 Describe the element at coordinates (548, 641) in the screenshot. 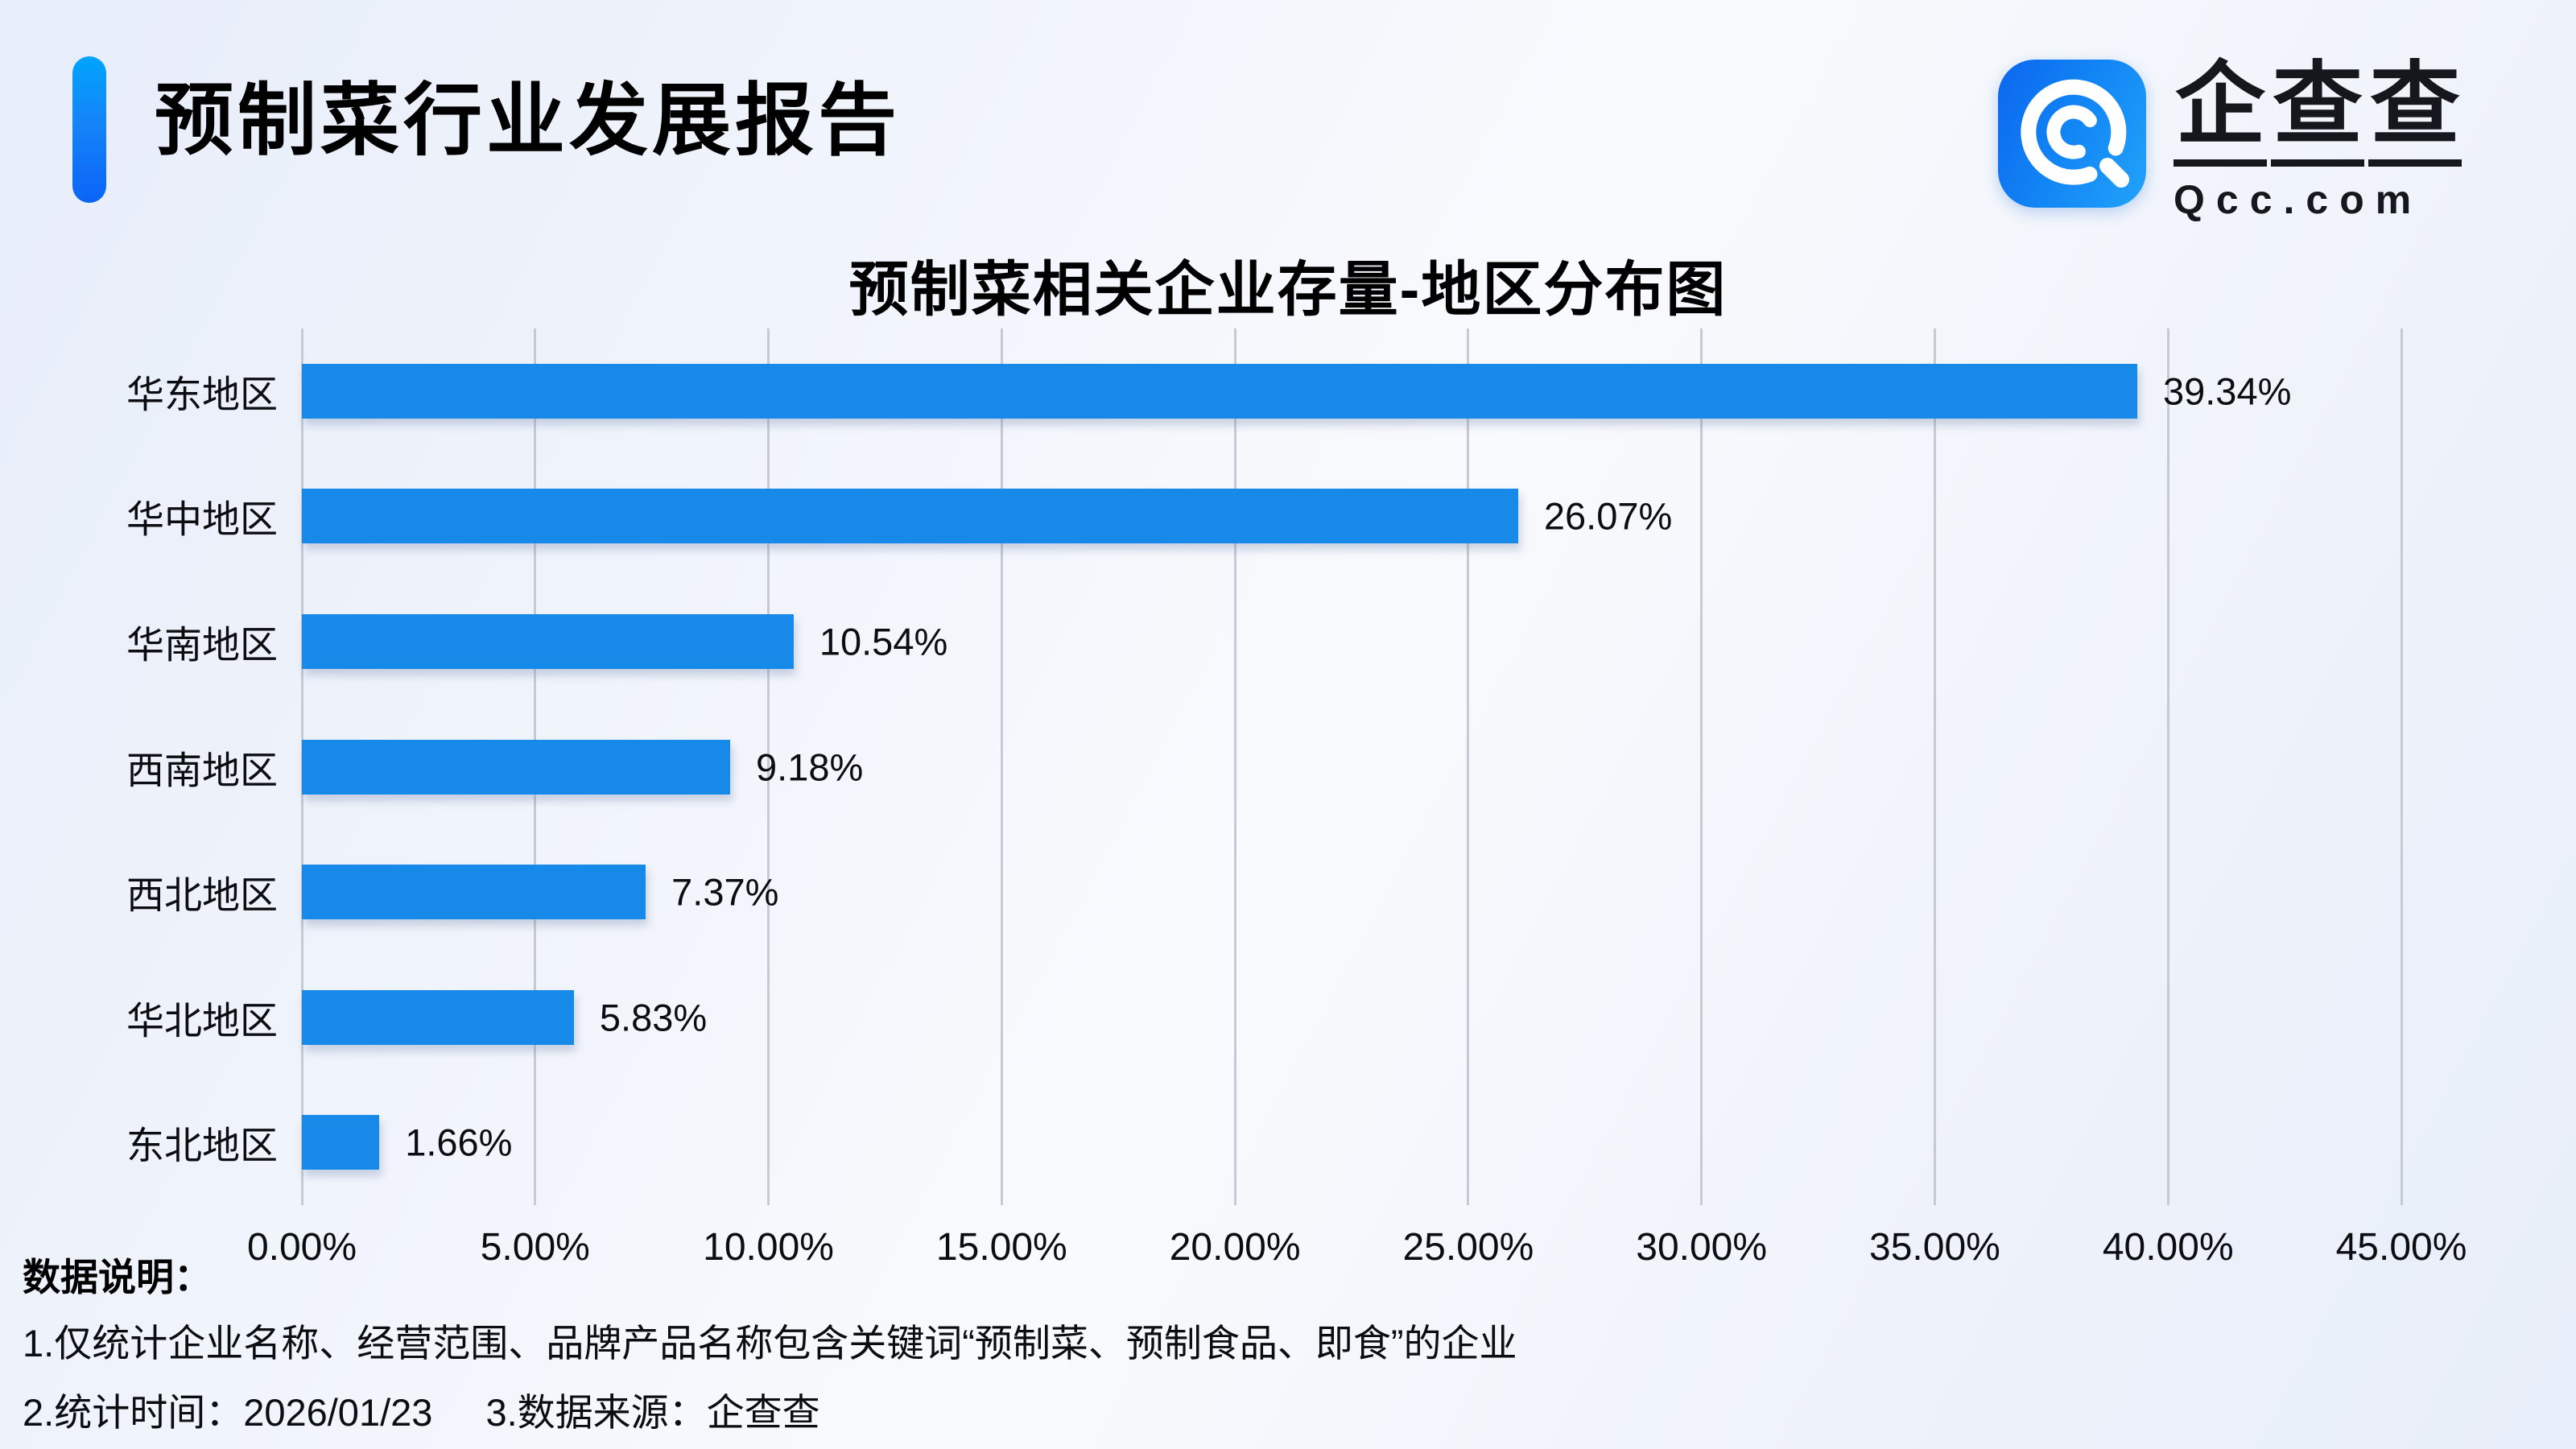

I see `bar-华南地区` at that location.